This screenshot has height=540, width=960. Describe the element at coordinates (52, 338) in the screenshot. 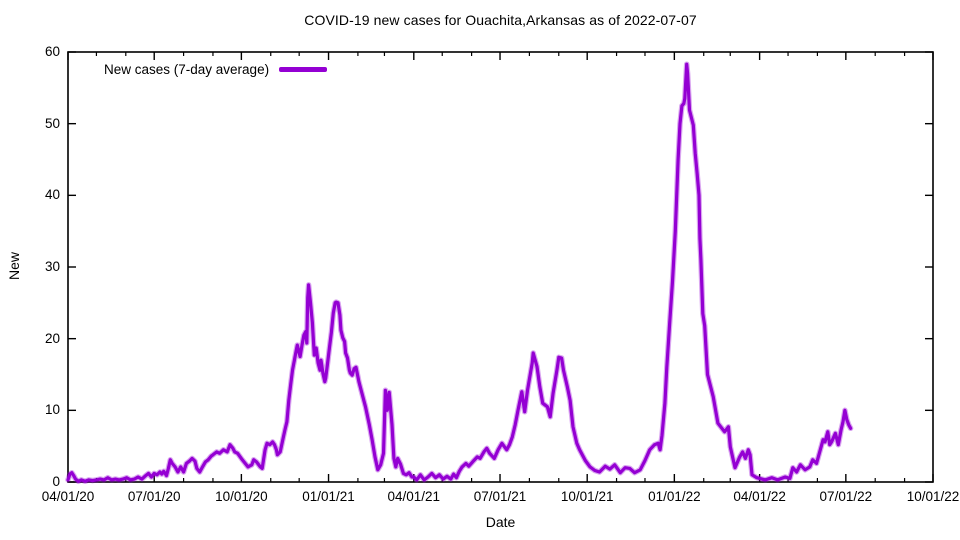

I see `y-tick-label: 20` at that location.